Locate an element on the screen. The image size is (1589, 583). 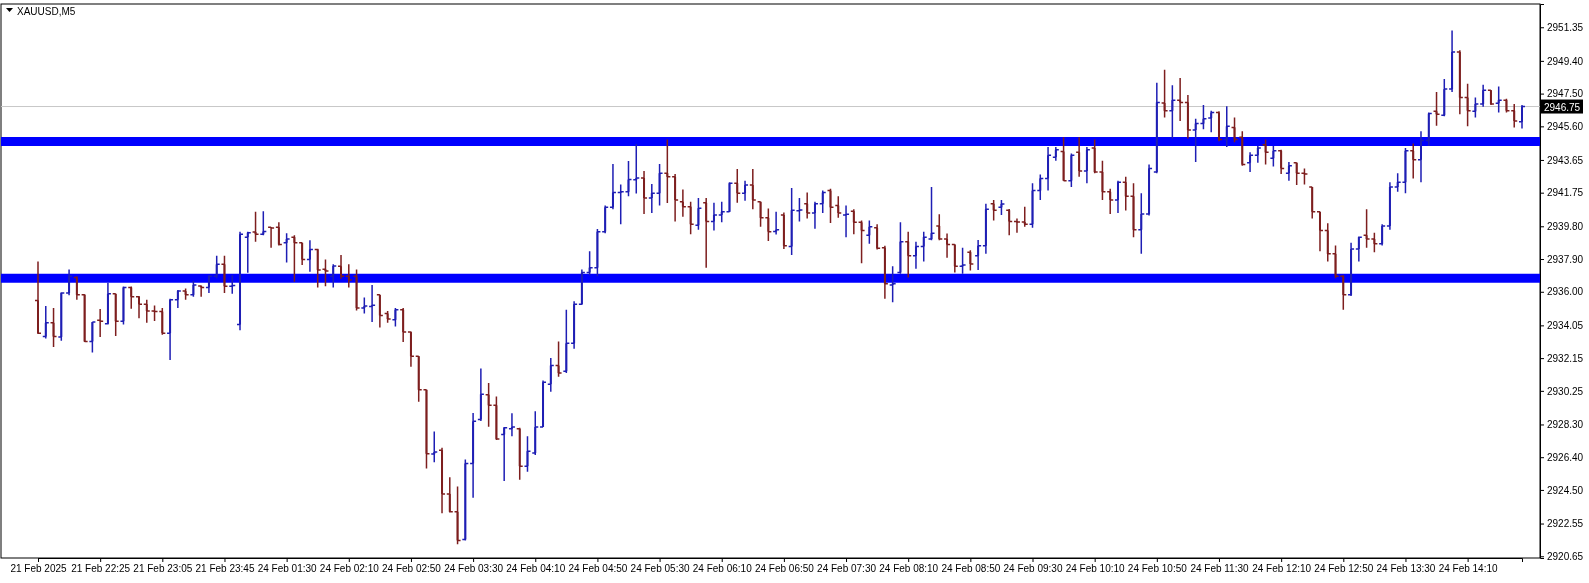
x-tick-label: 24 Feb 04:50 is located at coordinates (598, 569).